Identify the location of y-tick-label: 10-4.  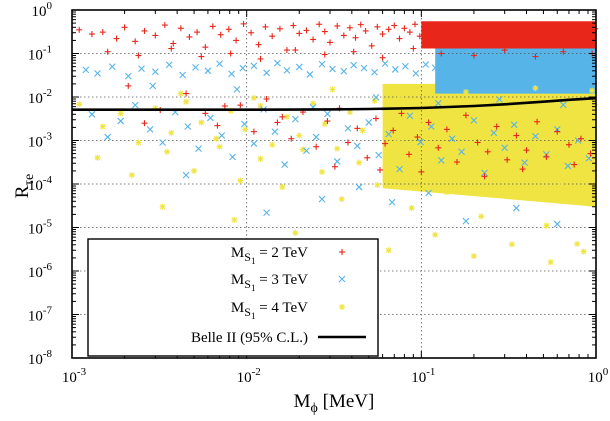
(40, 184).